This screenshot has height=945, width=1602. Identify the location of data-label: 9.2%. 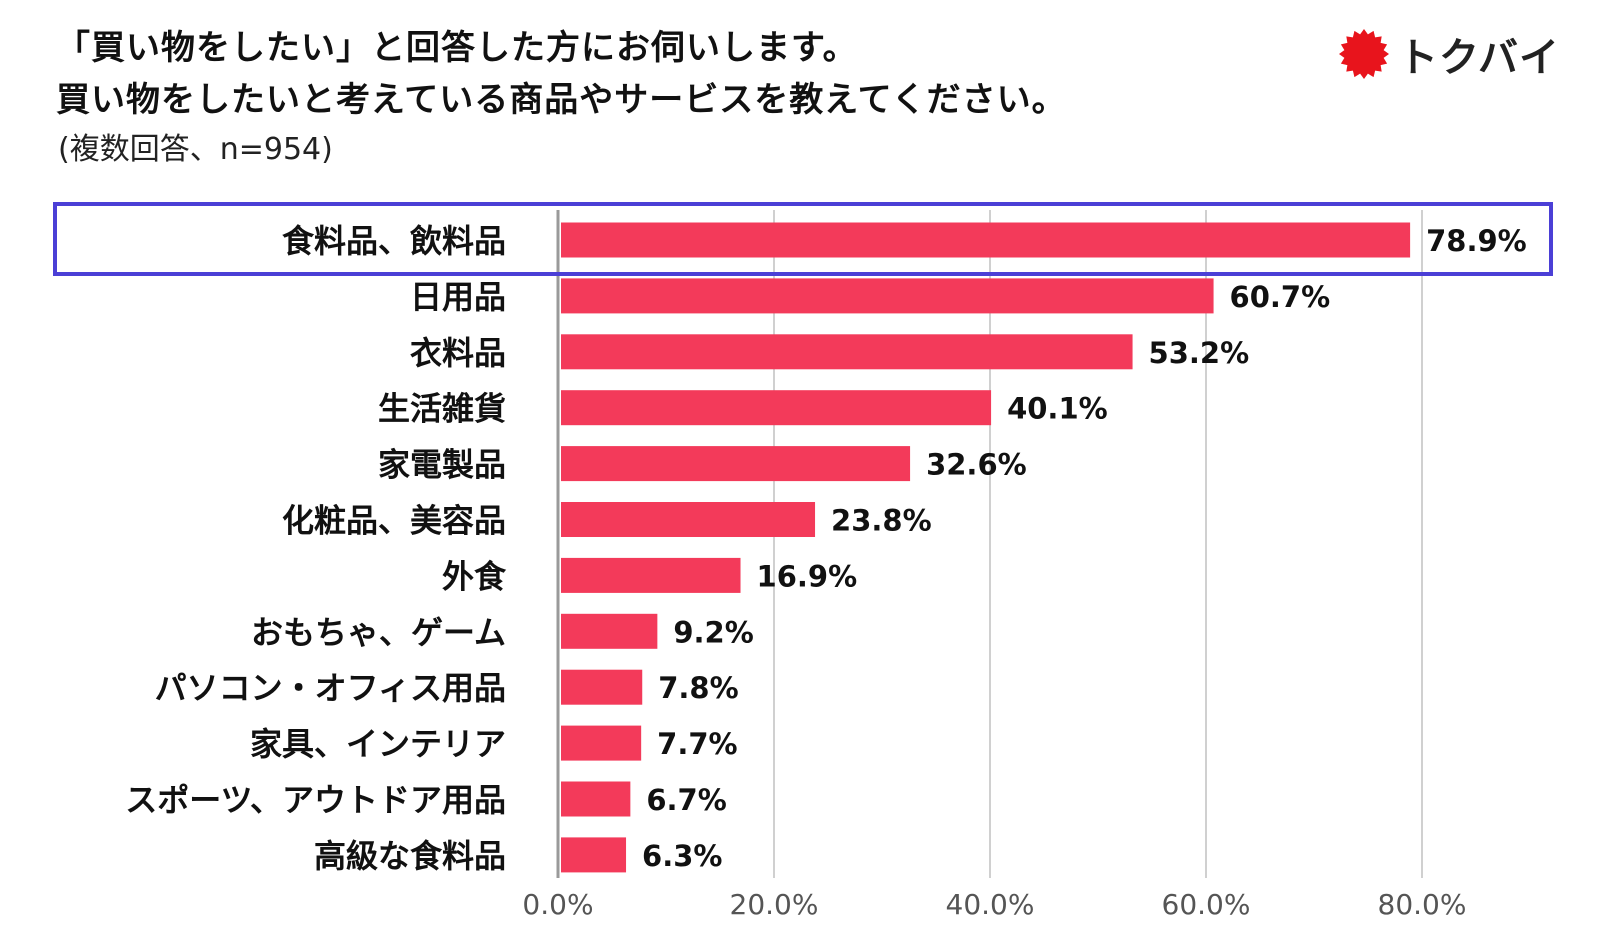
(713, 632).